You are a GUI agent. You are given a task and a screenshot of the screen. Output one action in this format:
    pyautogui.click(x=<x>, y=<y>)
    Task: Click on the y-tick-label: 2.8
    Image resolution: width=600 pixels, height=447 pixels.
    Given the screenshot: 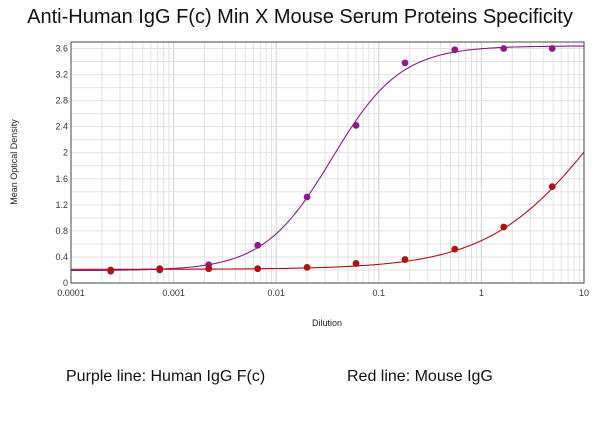 What is the action you would take?
    pyautogui.click(x=61, y=101)
    